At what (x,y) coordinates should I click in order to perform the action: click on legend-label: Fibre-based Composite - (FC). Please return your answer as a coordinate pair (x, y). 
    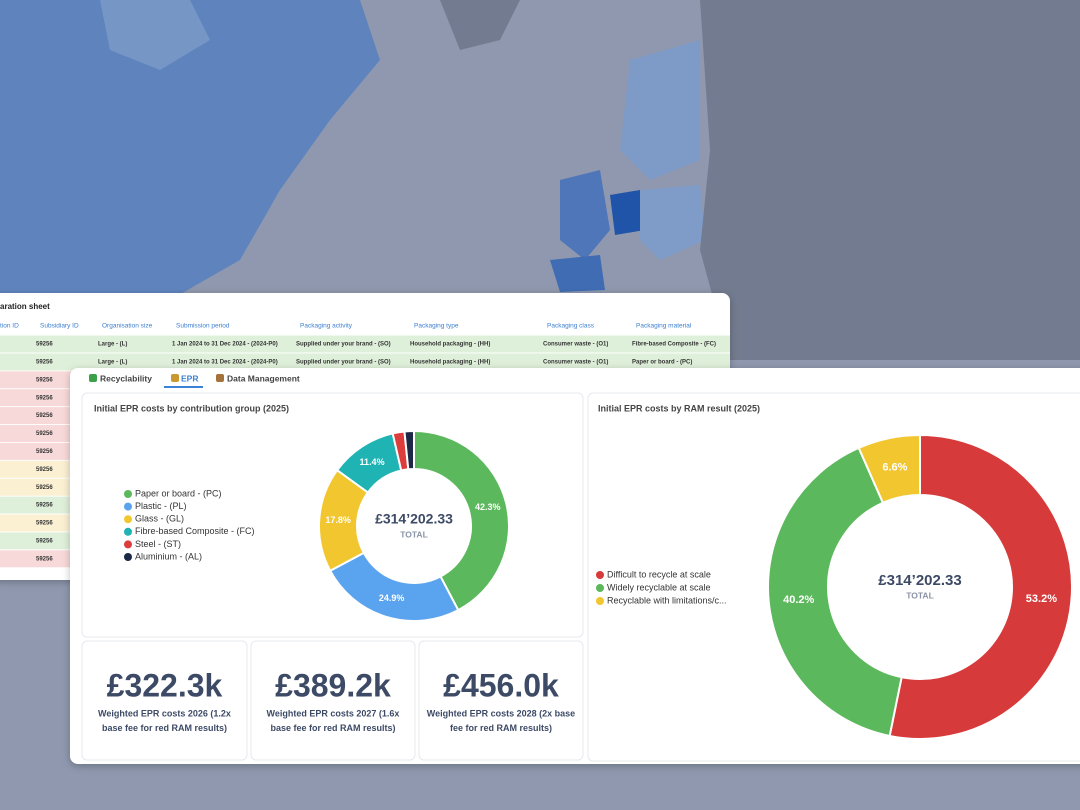
    Looking at the image, I should click on (195, 531).